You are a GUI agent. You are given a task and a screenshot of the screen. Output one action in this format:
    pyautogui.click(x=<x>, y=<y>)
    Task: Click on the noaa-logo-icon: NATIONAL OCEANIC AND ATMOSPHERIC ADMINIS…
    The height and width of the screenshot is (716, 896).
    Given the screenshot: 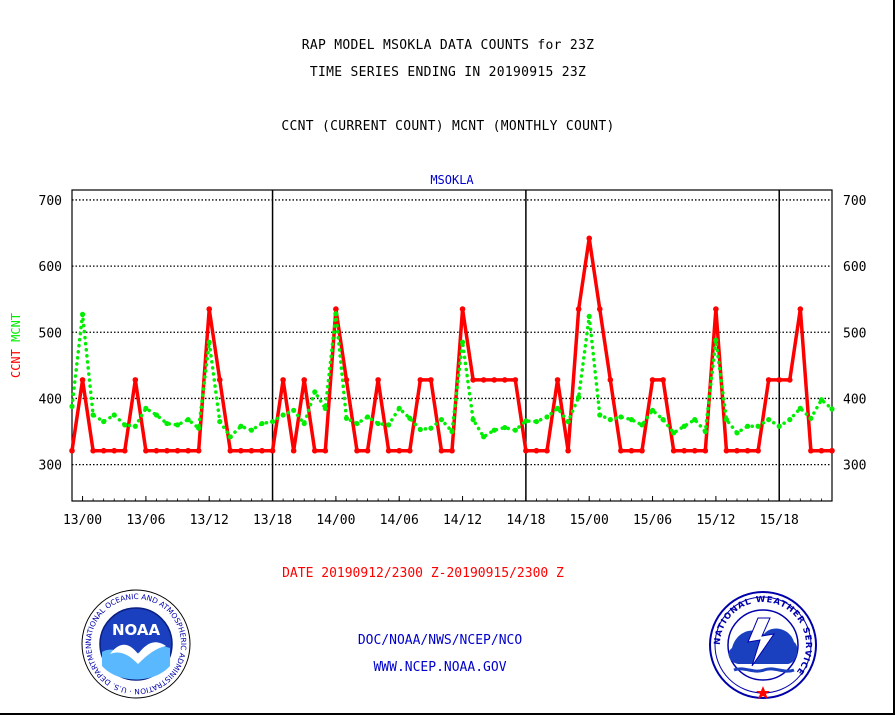 What is the action you would take?
    pyautogui.click(x=135, y=643)
    